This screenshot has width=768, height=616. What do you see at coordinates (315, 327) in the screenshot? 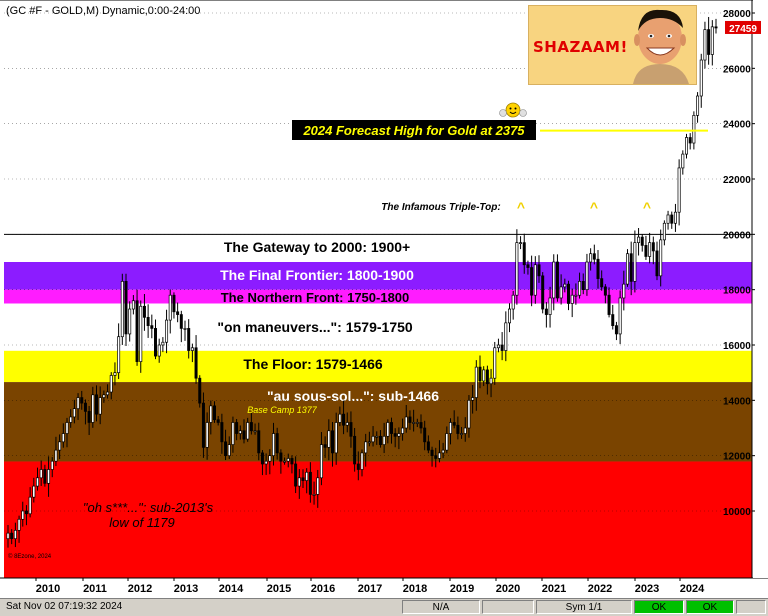
I see `band-label-maneuvers: "on maneuvers...": 1579-1750` at bounding box center [315, 327].